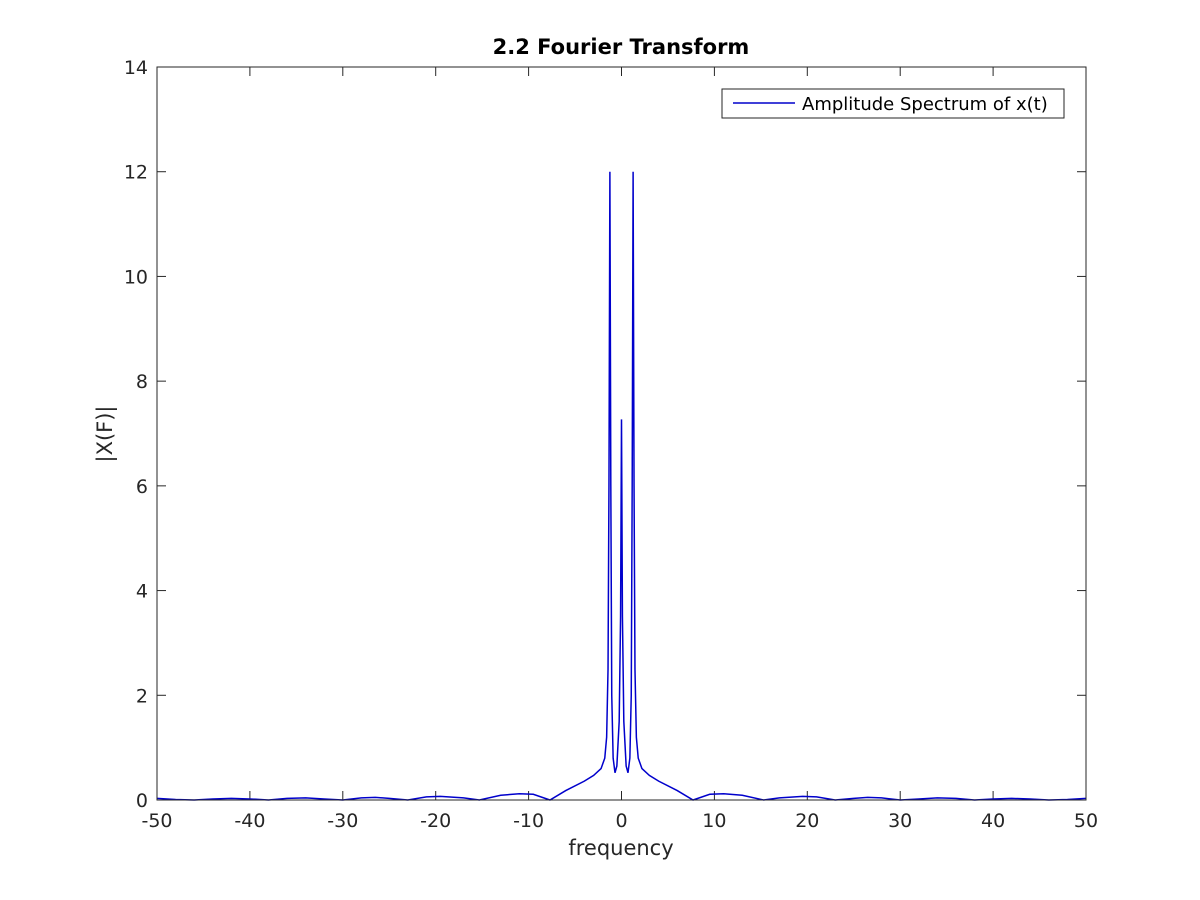 The height and width of the screenshot is (900, 1200). Describe the element at coordinates (900, 821) in the screenshot. I see `x-tick-label: 30` at that location.